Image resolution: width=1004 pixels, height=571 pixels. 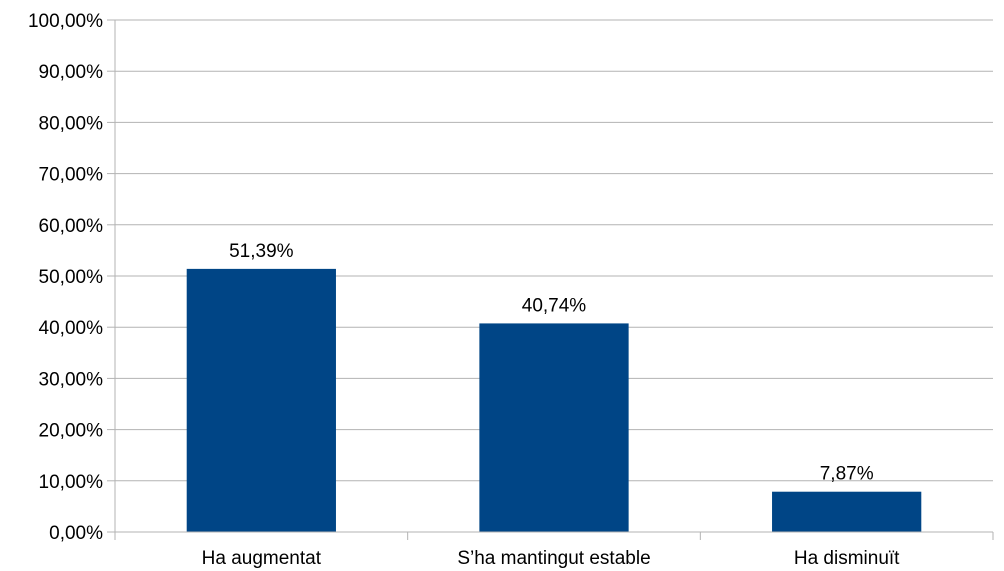 What do you see at coordinates (847, 474) in the screenshot?
I see `data-label: 7,87%` at bounding box center [847, 474].